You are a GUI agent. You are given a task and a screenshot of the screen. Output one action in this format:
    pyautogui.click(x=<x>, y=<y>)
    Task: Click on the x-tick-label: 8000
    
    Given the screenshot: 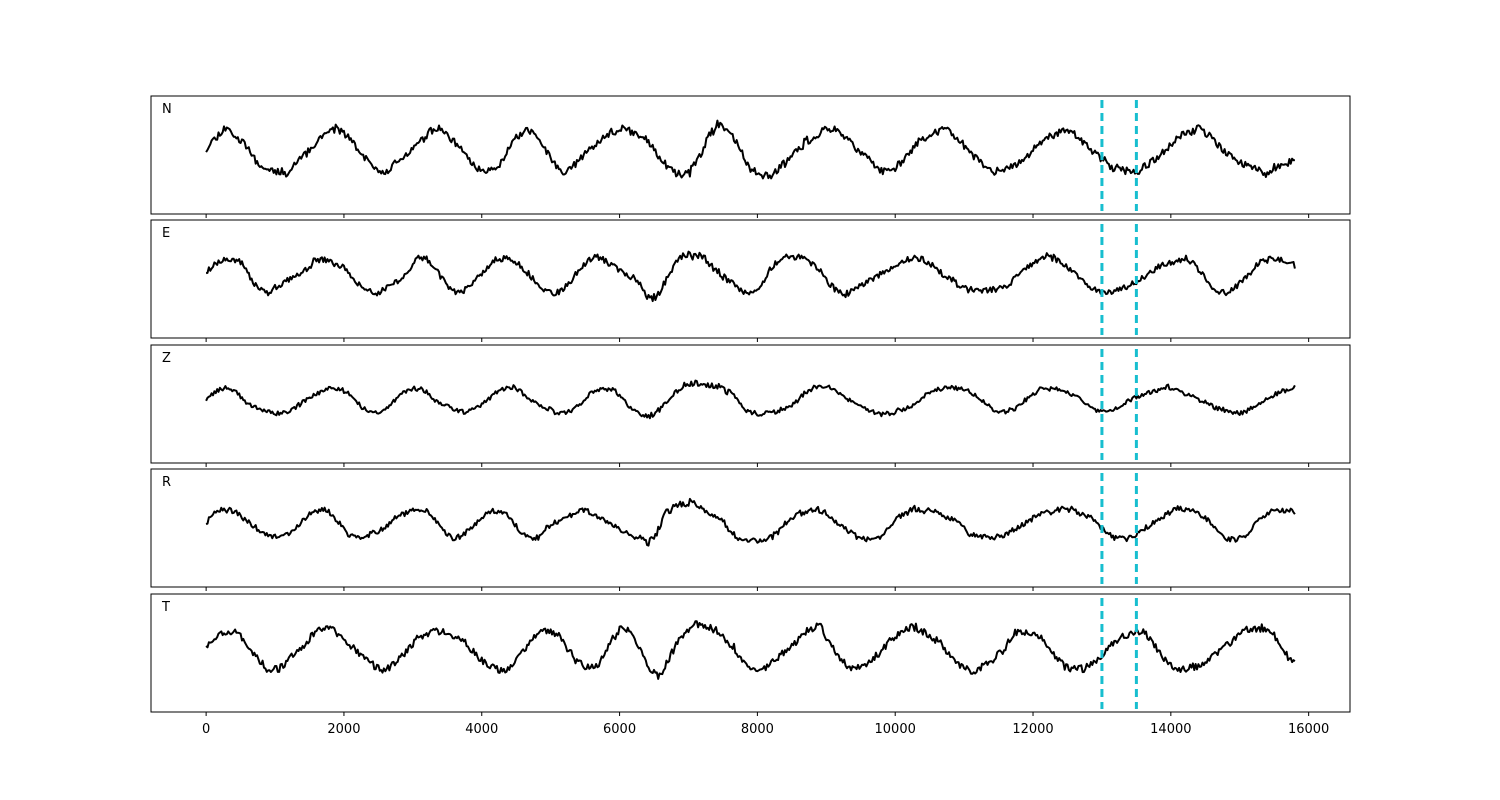 What is the action you would take?
    pyautogui.click(x=757, y=729)
    